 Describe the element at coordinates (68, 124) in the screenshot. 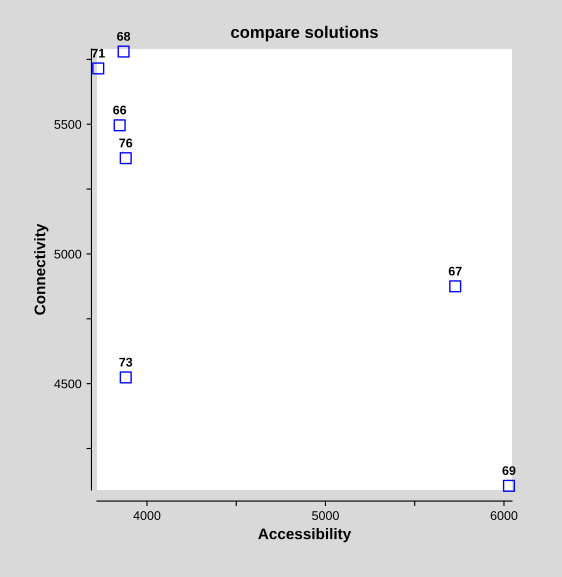

I see `y-tick-label: 5500` at that location.